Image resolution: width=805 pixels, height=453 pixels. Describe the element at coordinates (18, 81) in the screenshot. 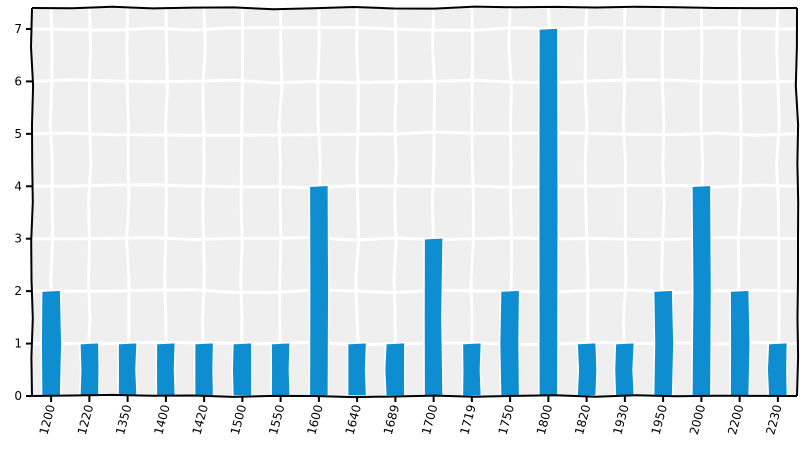

I see `y-tick-label: 6` at that location.